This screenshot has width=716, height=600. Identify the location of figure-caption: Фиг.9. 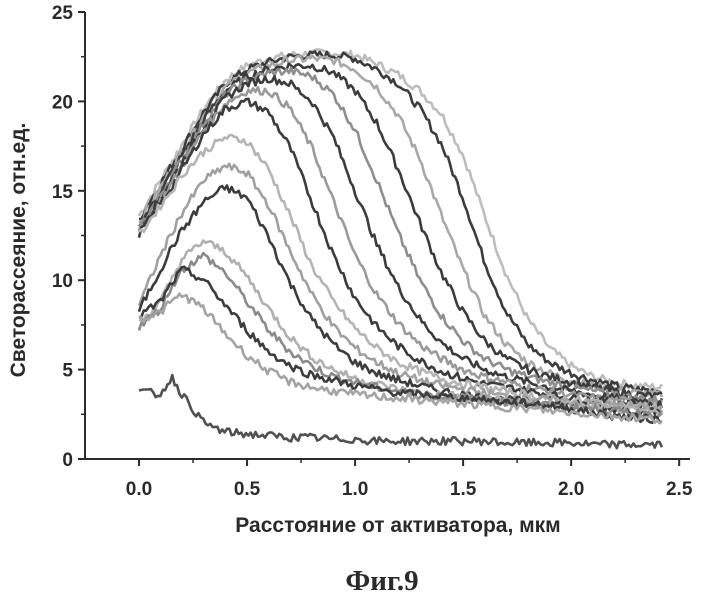
(381, 581).